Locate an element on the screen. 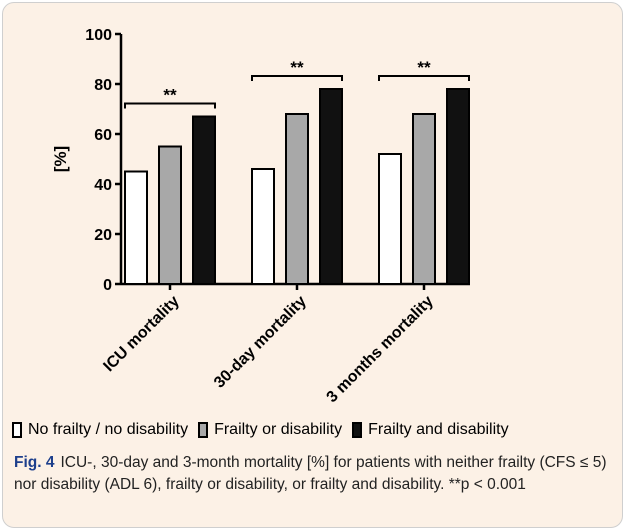  legend-item: Frailty or disability is located at coordinates (270, 430).